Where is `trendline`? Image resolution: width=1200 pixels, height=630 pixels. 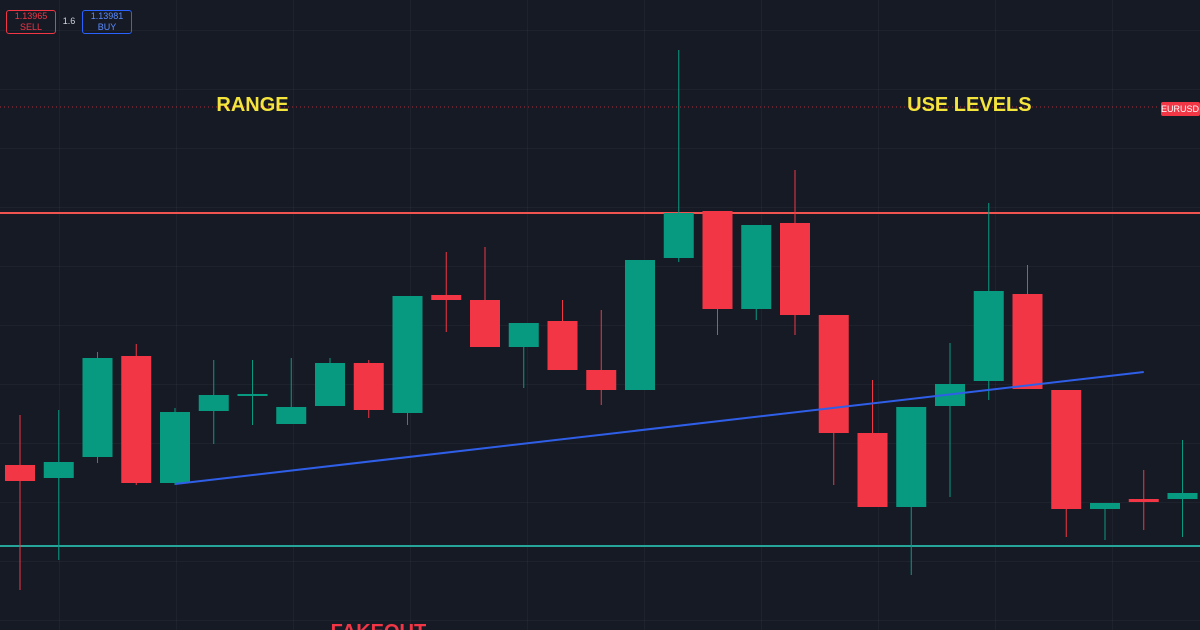 trendline is located at coordinates (659, 428).